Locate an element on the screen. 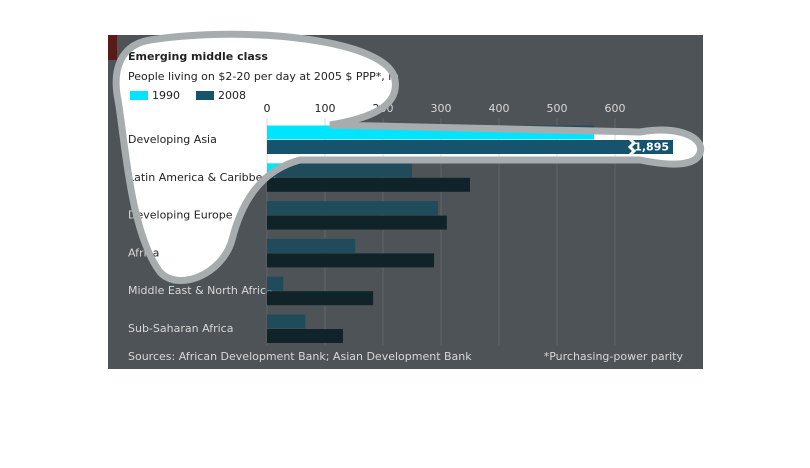 This screenshot has width=810, height=468. x-tick-label: 0 is located at coordinates (267, 108).